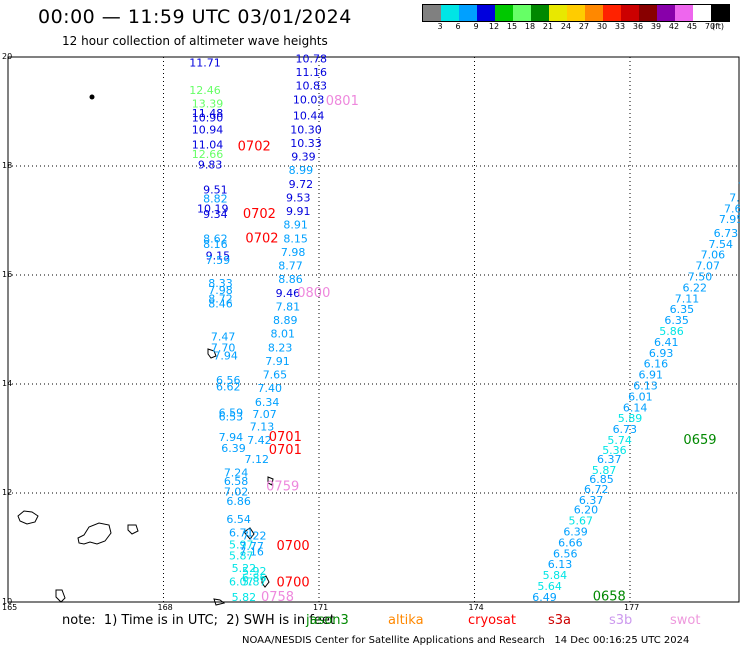  What do you see at coordinates (208, 129) in the screenshot?
I see `wave-height-reading: 10.94` at bounding box center [208, 129].